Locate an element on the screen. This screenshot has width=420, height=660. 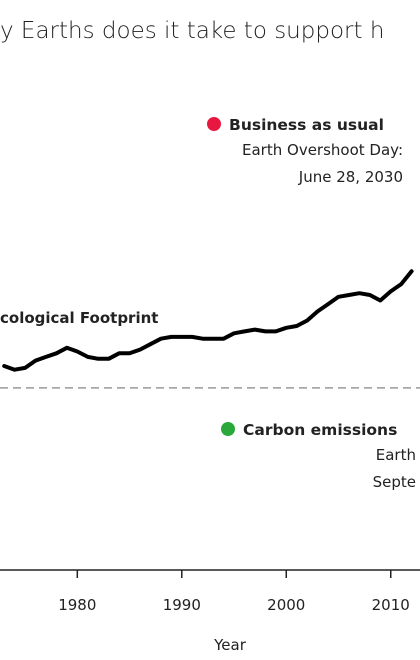
x-tick-label: 1980 is located at coordinates (77, 605).